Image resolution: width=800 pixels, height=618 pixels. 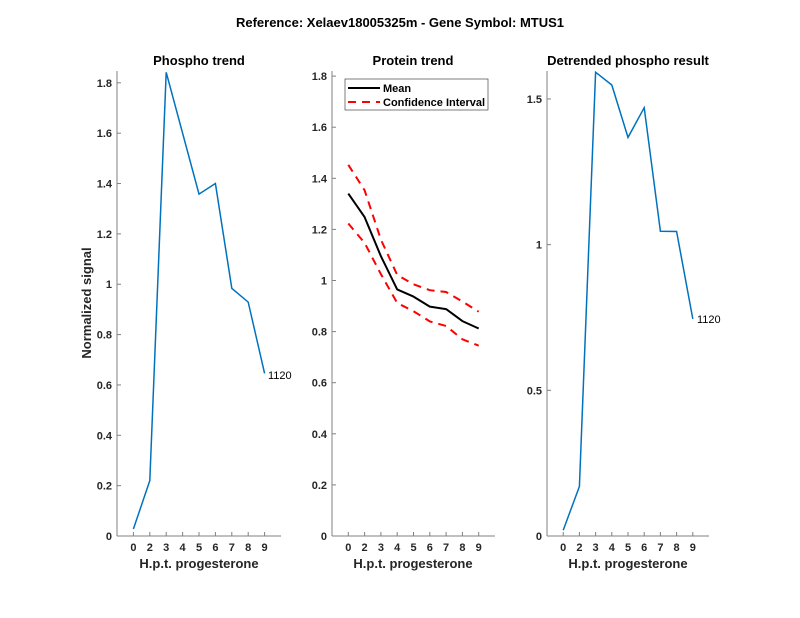 What do you see at coordinates (413, 261) in the screenshot?
I see `mean-line` at bounding box center [413, 261].